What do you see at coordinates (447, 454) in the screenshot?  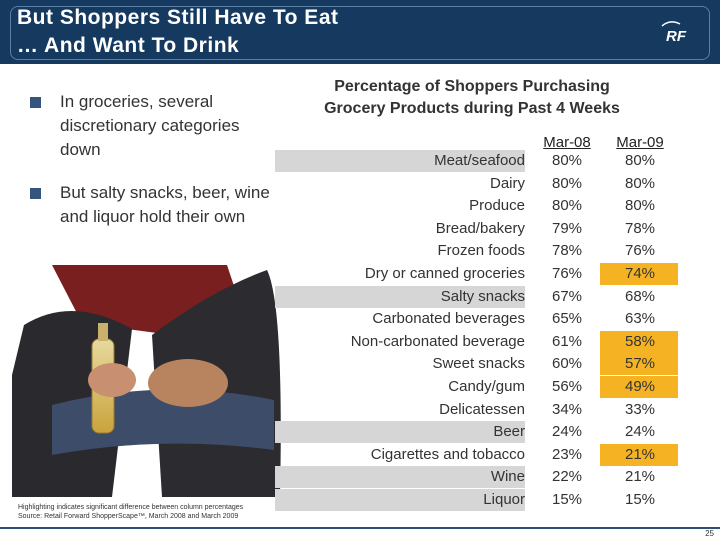 I see `row-label: Cigarettes and tobacco` at bounding box center [447, 454].